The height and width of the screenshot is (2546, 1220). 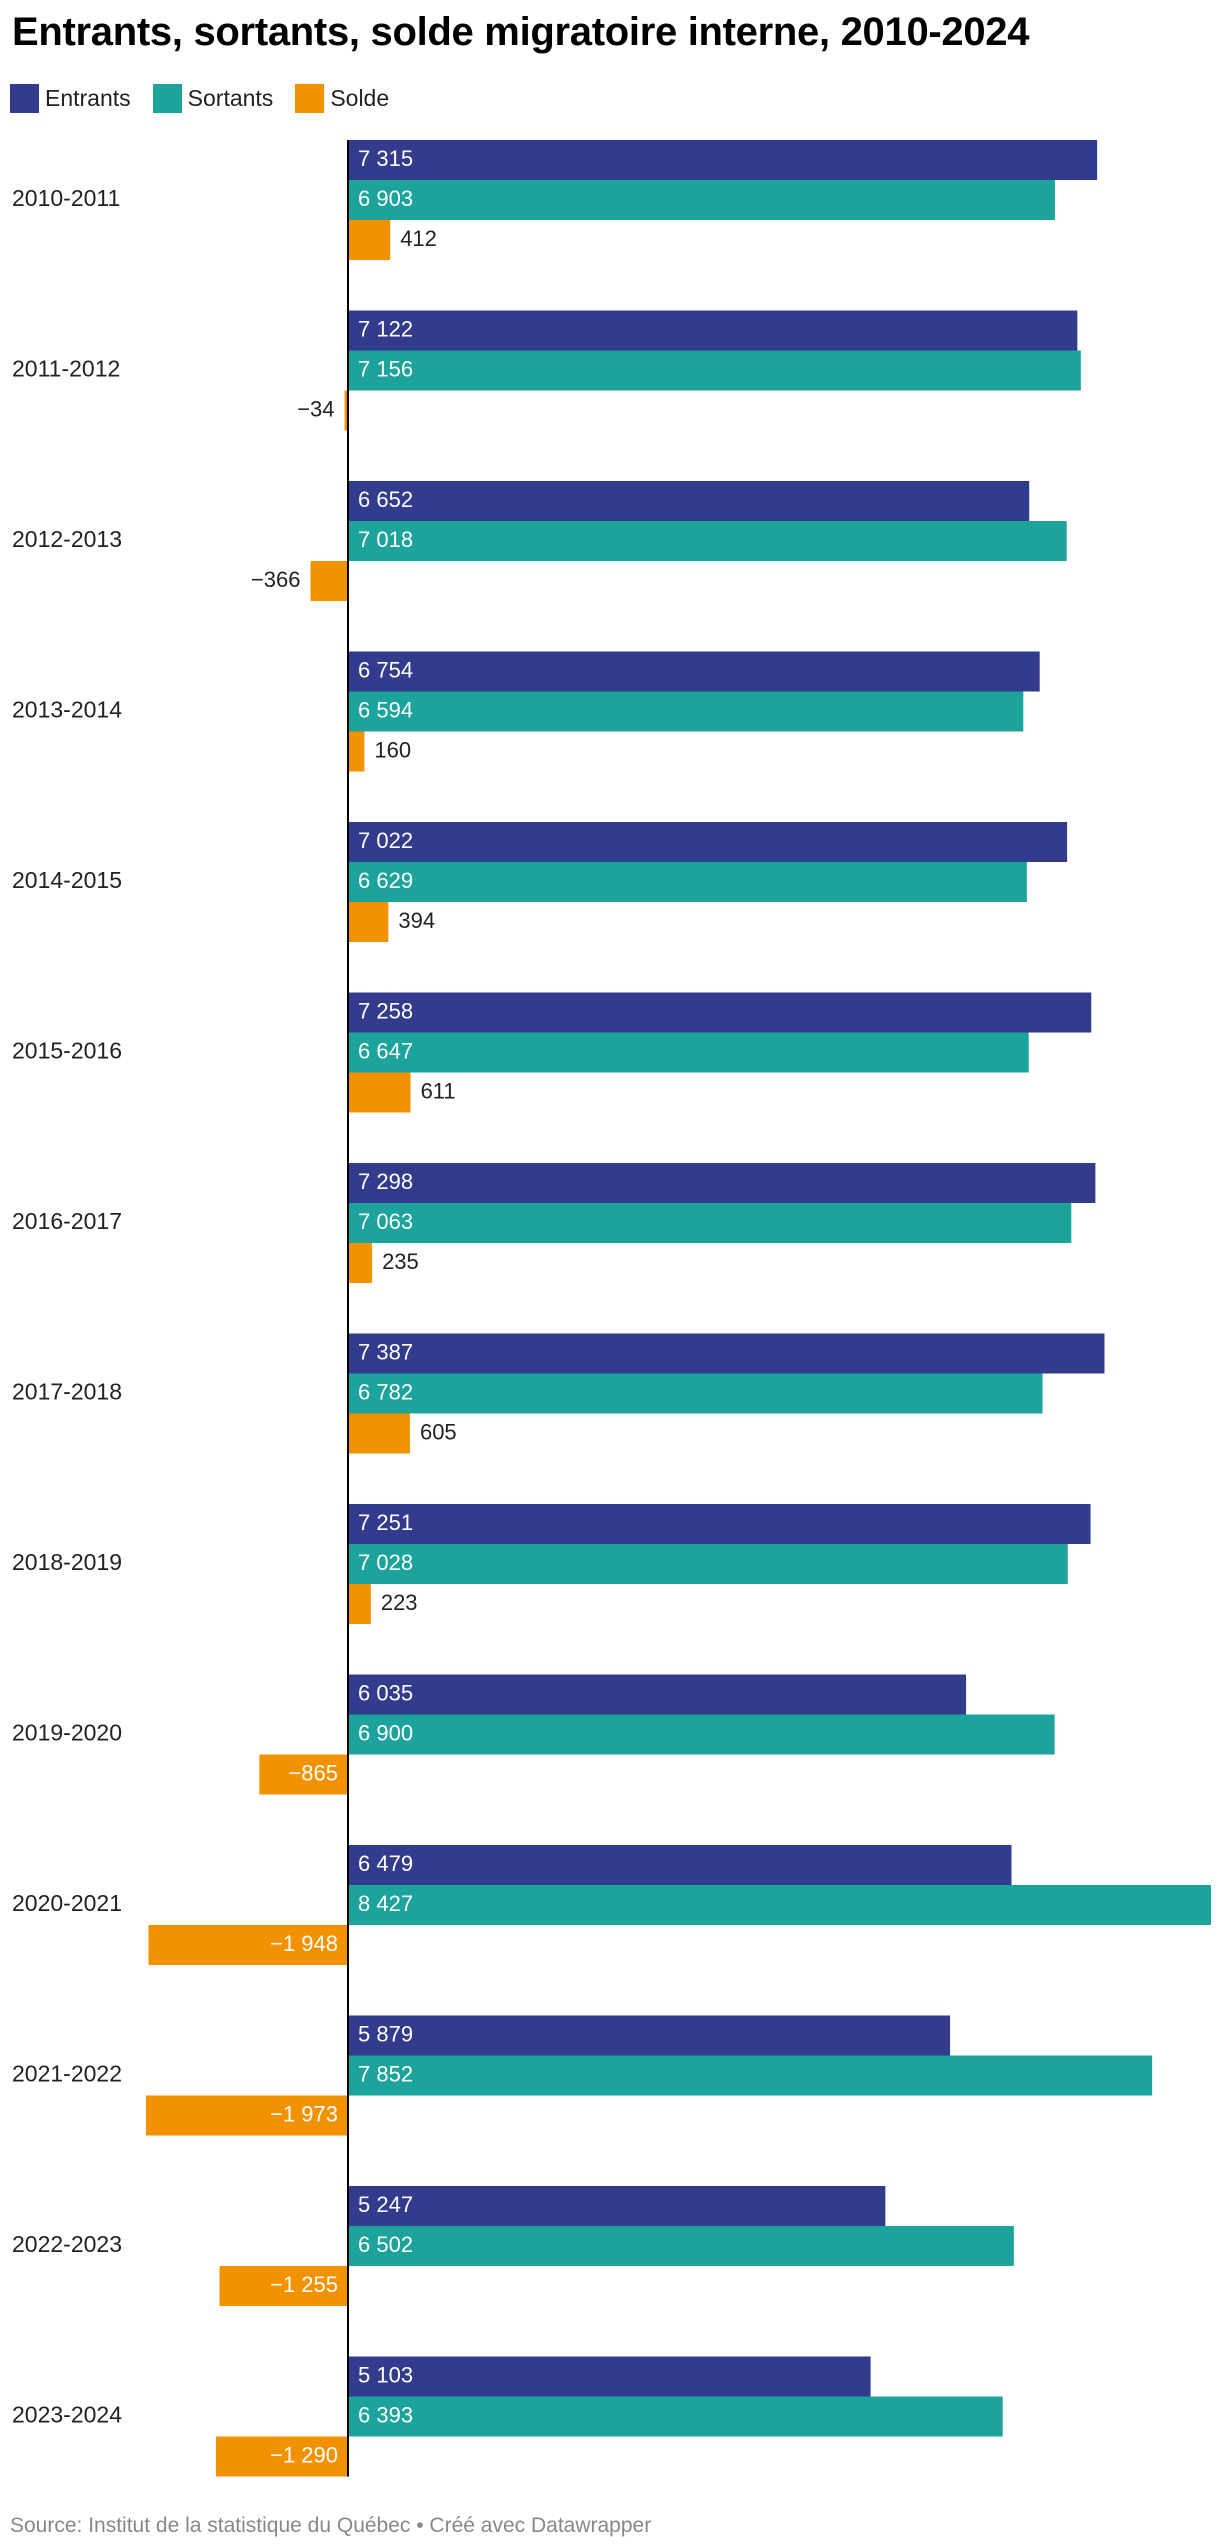 I want to click on value-label-solde: 412, so click(x=418, y=238).